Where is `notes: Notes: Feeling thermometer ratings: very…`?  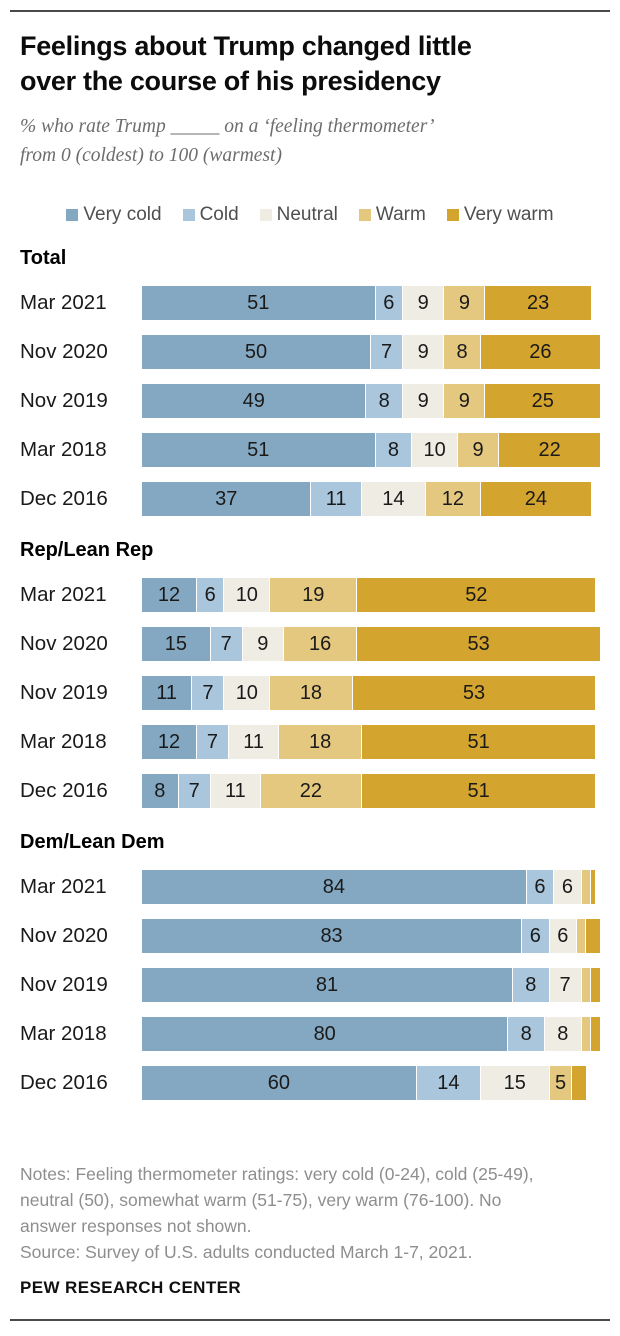
notes: Notes: Feeling thermometer ratings: very… is located at coordinates (310, 1213).